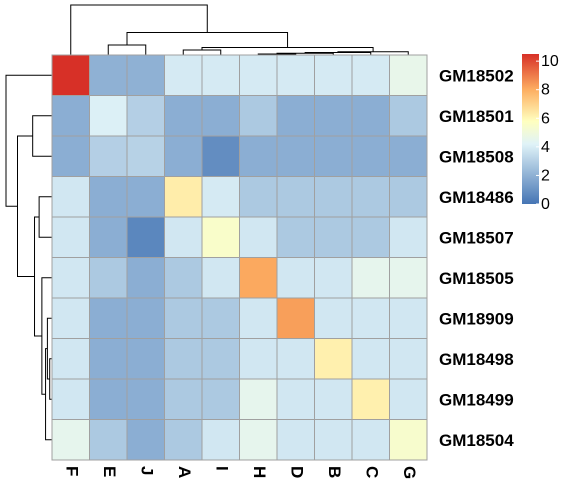  I want to click on row-label-GM18502: GM18502, so click(476, 75).